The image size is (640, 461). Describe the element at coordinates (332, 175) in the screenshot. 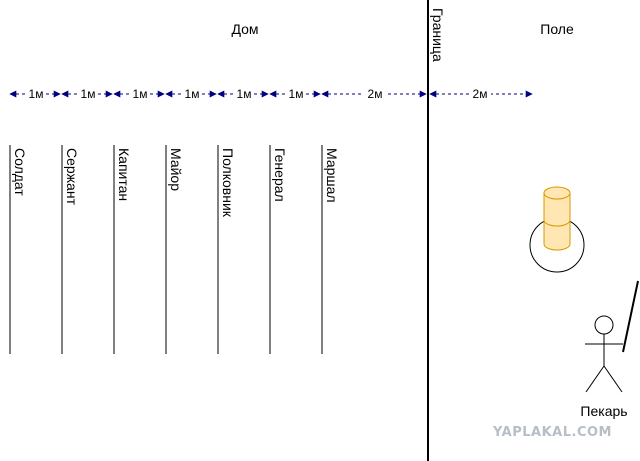

I see `rank-label-marshal: Маршал` at that location.